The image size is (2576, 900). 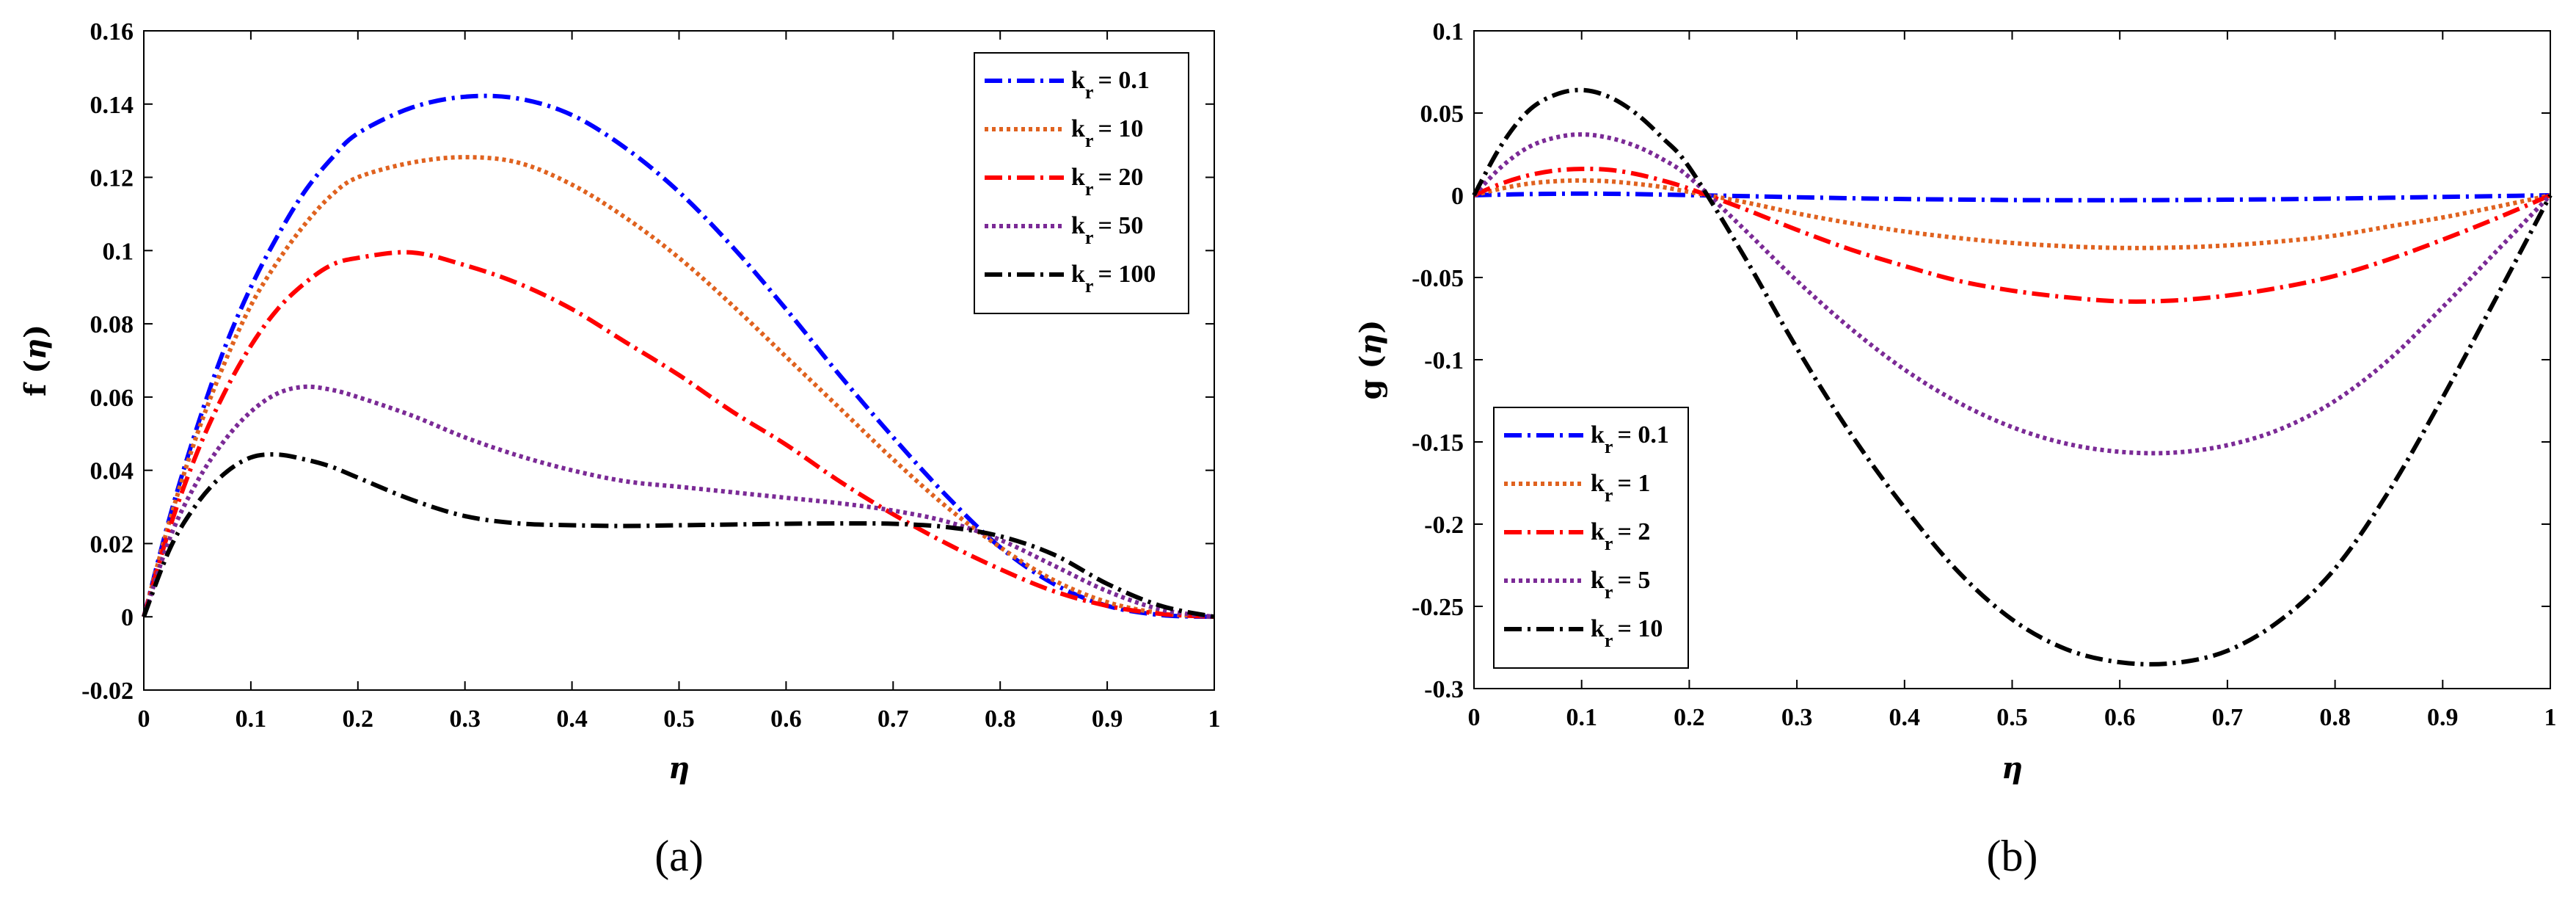 I want to click on y-tick-label: 0.16, so click(x=112, y=32).